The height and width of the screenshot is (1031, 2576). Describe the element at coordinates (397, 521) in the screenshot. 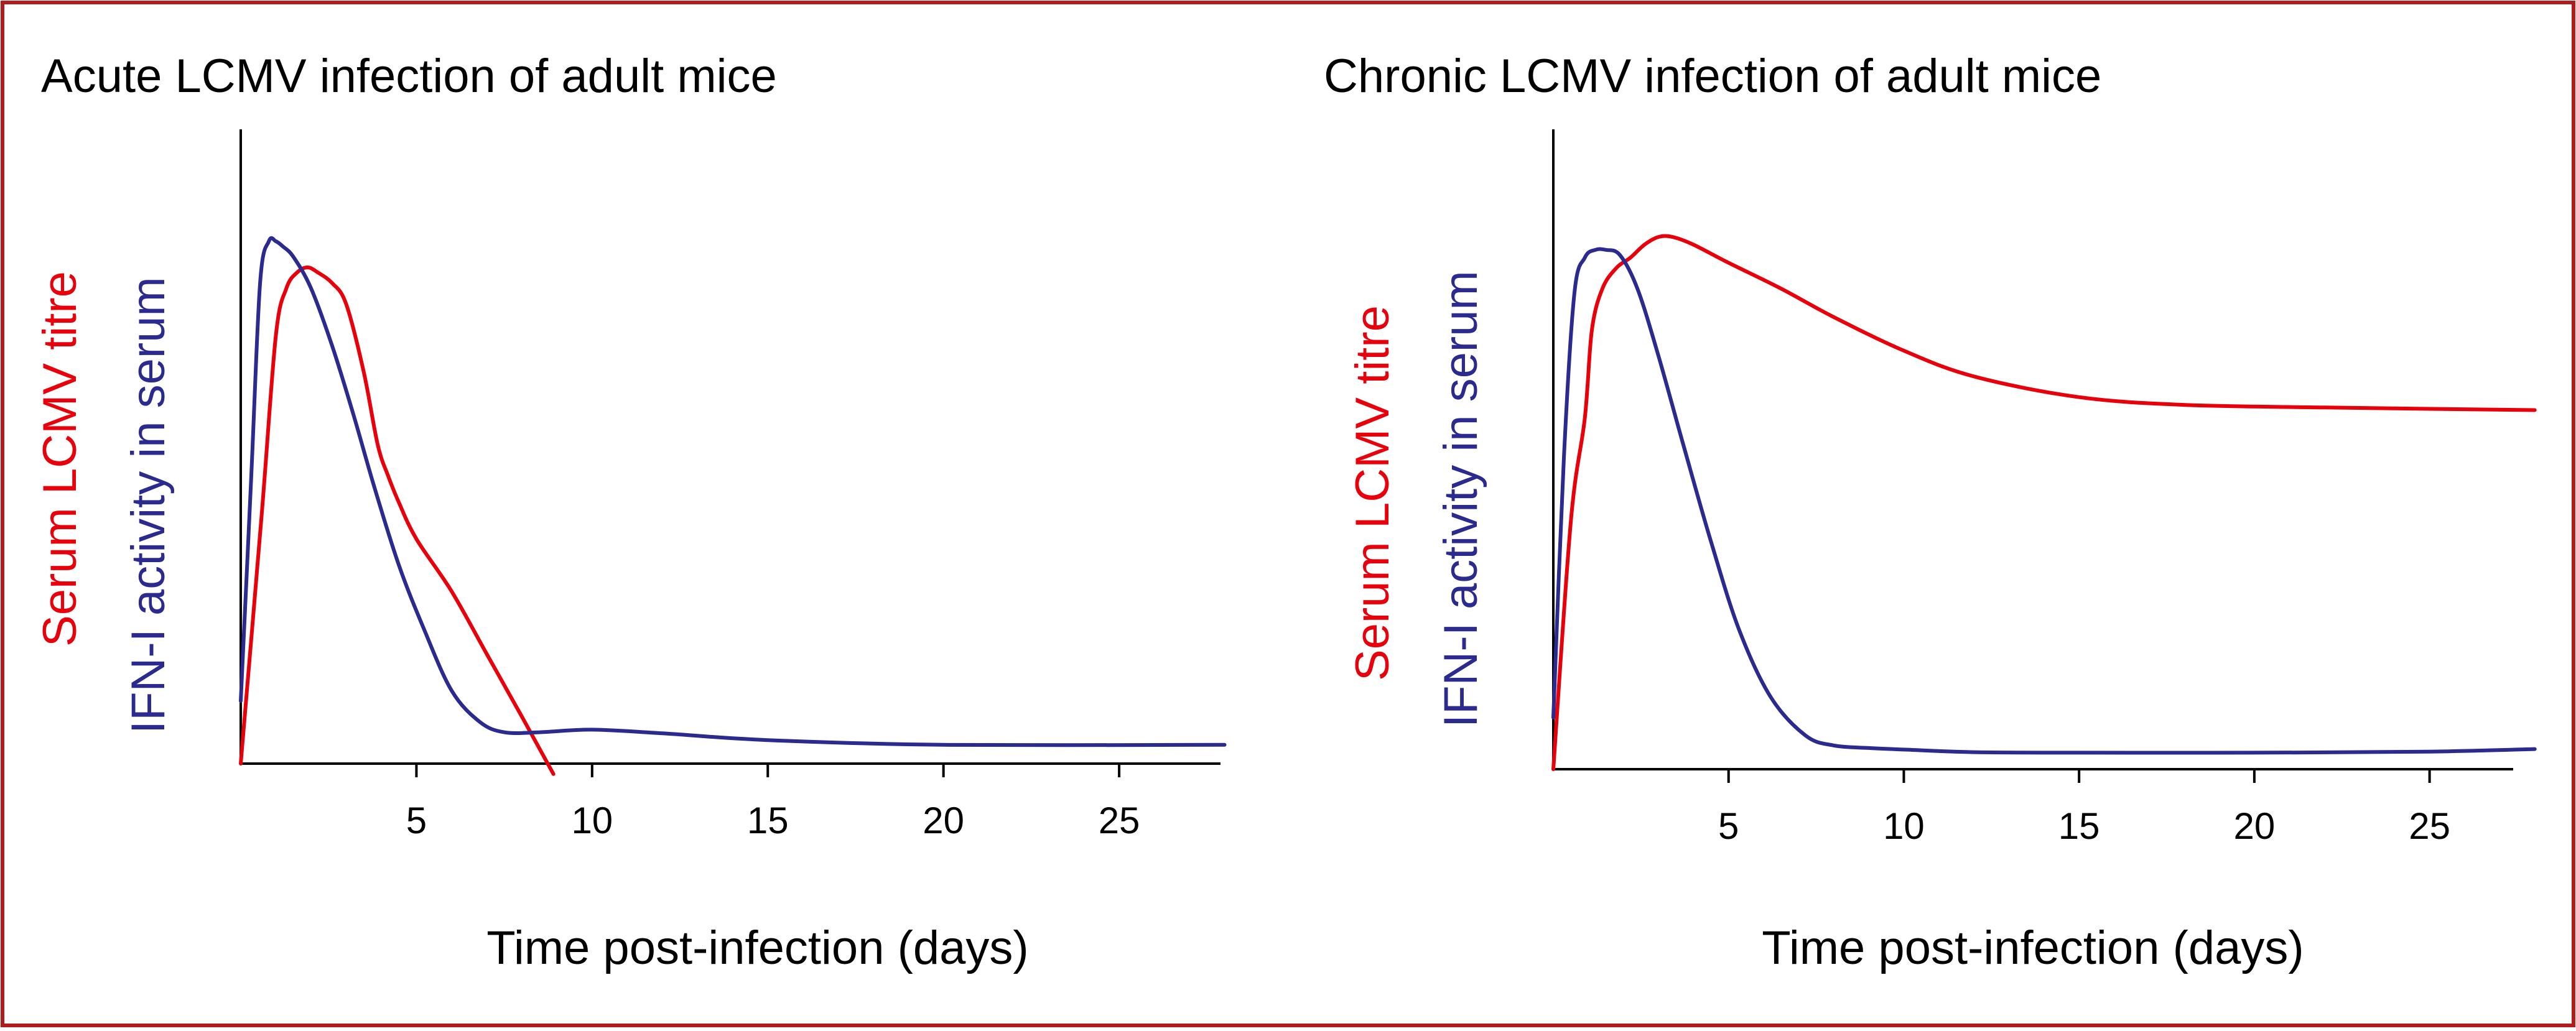

I see `series-line-lcmv-titre` at that location.